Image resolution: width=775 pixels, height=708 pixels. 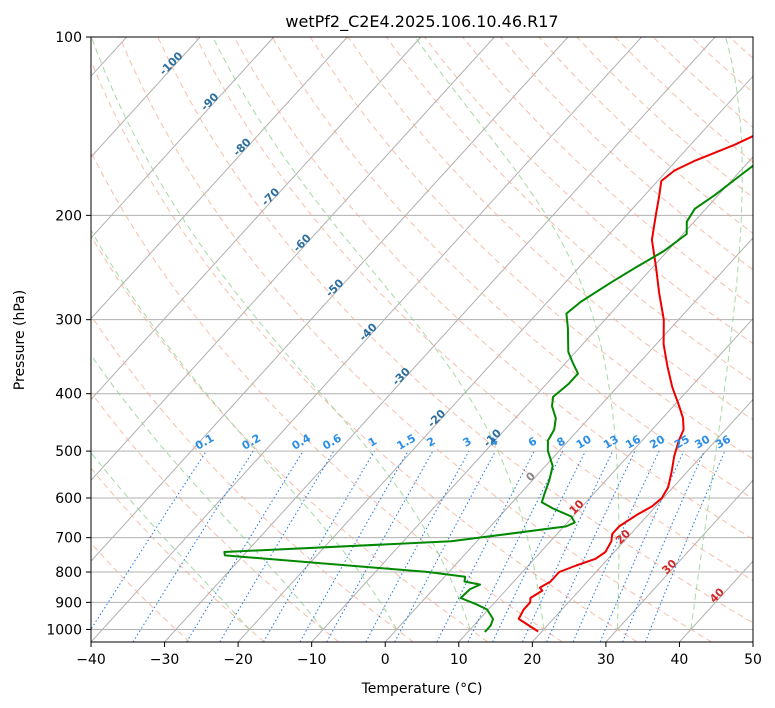 What do you see at coordinates (421, 22) in the screenshot?
I see `chart-title: wetPf2_C2E4.2025.106.10.46.R17` at bounding box center [421, 22].